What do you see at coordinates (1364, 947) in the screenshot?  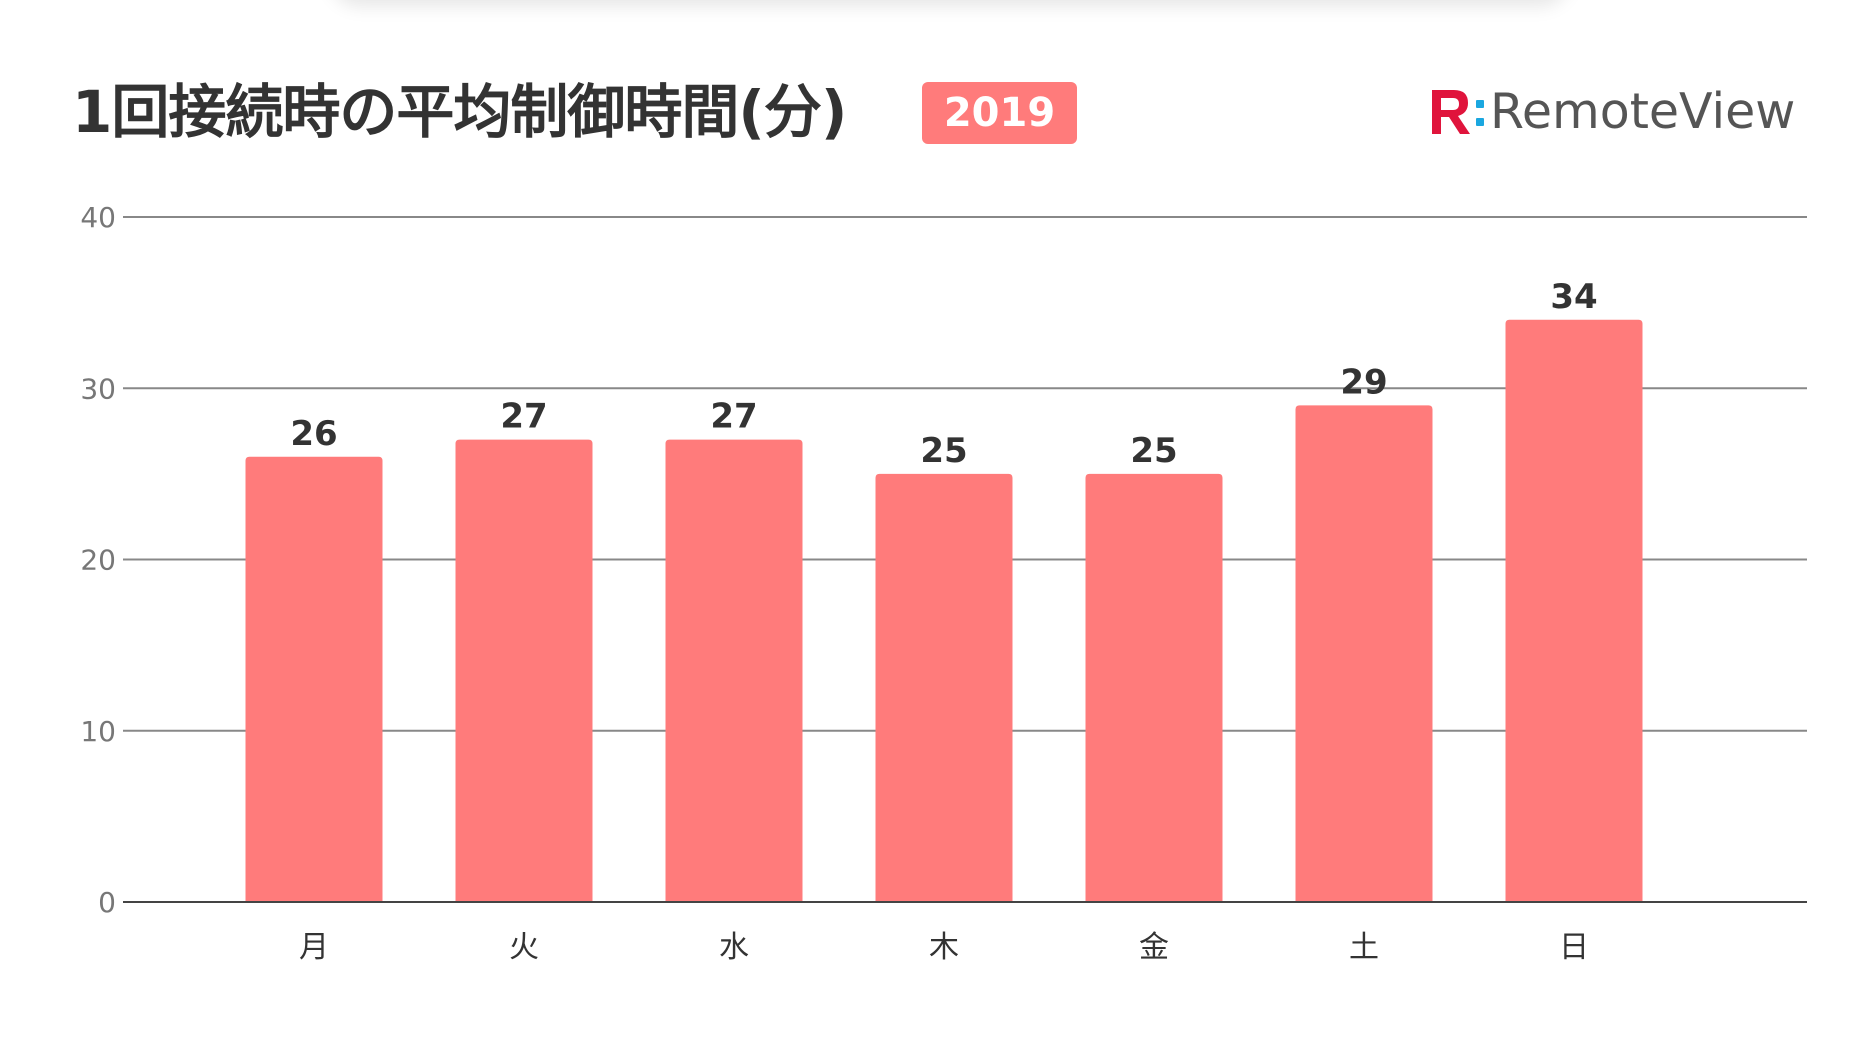 I see `x-category-label: 土` at bounding box center [1364, 947].